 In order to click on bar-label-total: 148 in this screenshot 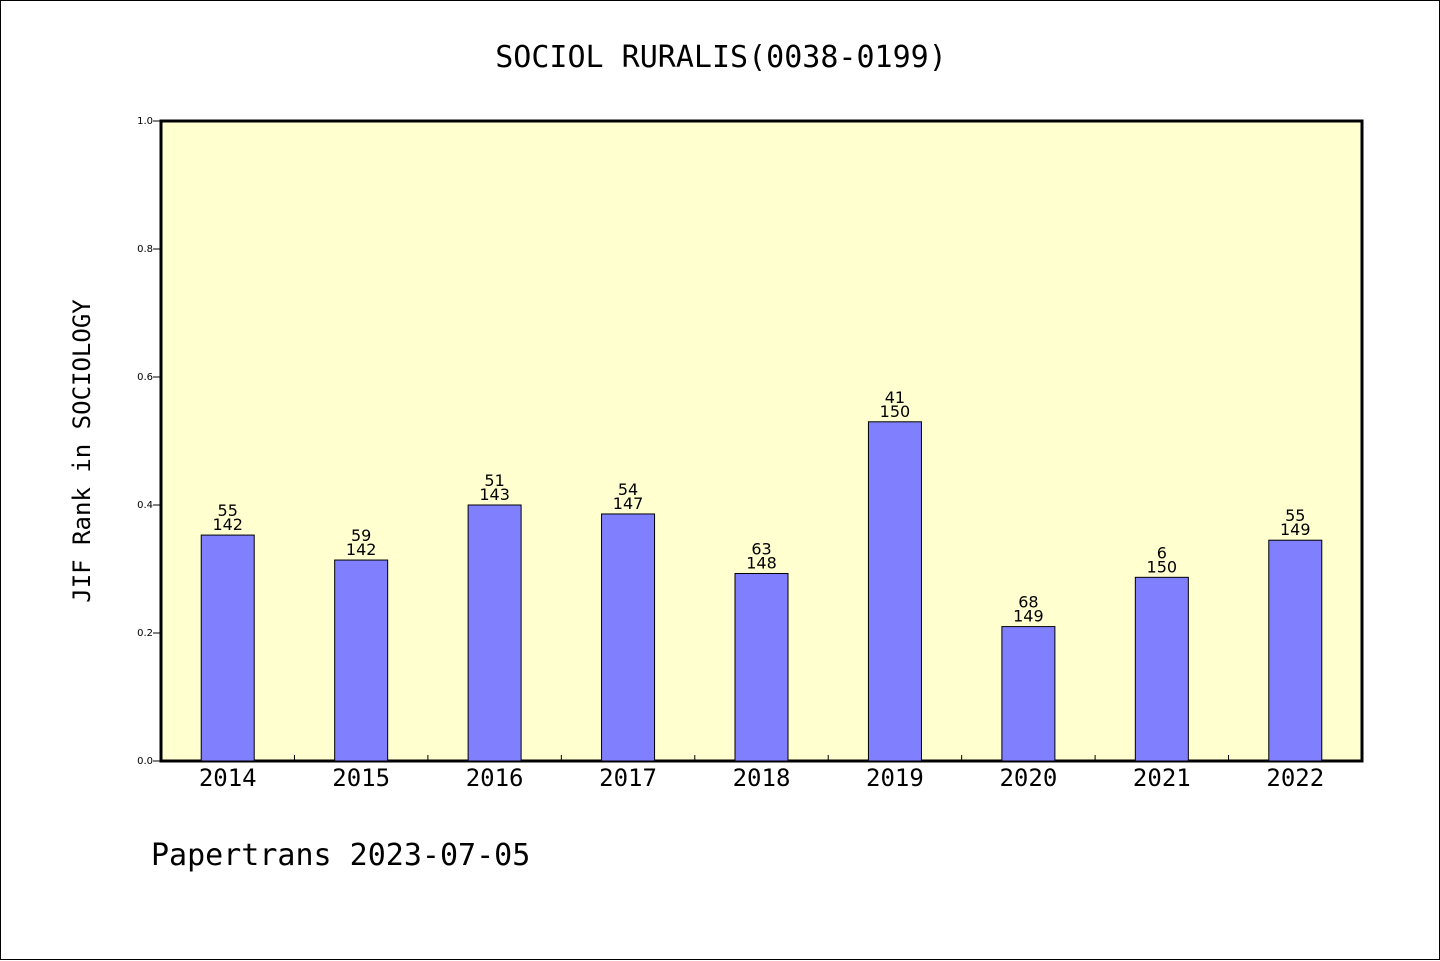, I will do `click(761, 562)`.